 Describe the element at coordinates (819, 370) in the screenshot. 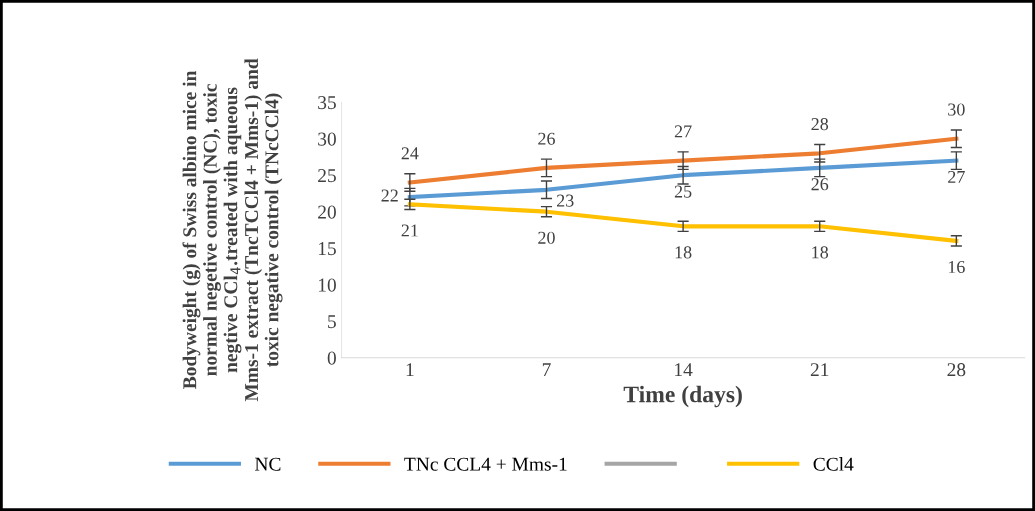

I see `x-tick-label: 21` at that location.